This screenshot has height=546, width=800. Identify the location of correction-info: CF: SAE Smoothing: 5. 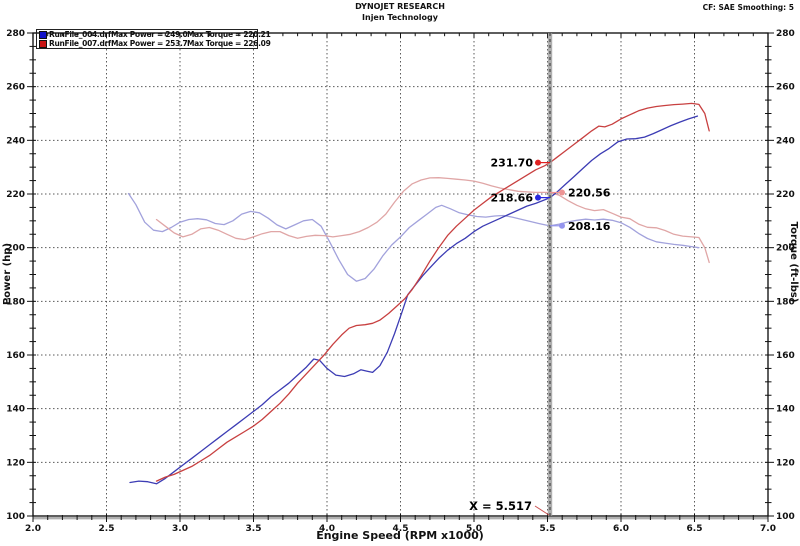
(748, 7).